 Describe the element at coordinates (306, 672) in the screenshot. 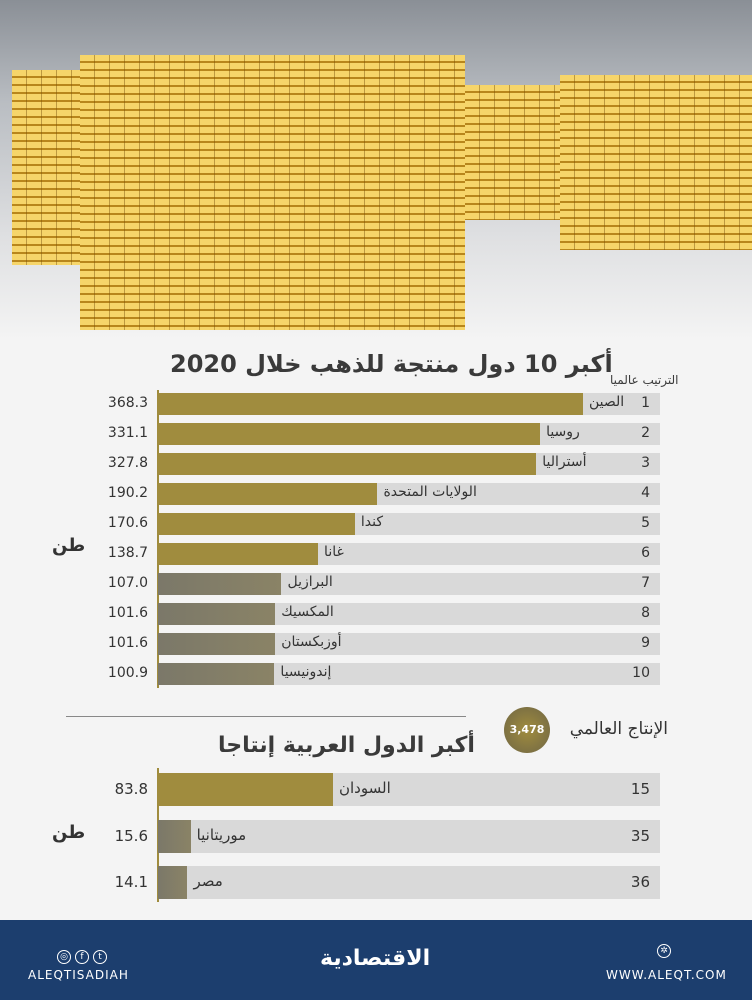

I see `country-label: إندونيسيا` at that location.